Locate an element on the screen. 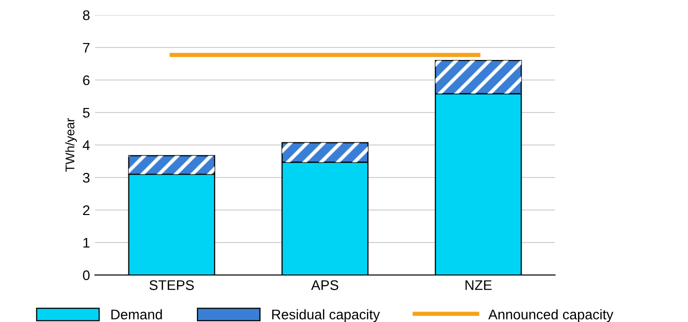  y-axis-title: TWh/year is located at coordinates (71, 145).